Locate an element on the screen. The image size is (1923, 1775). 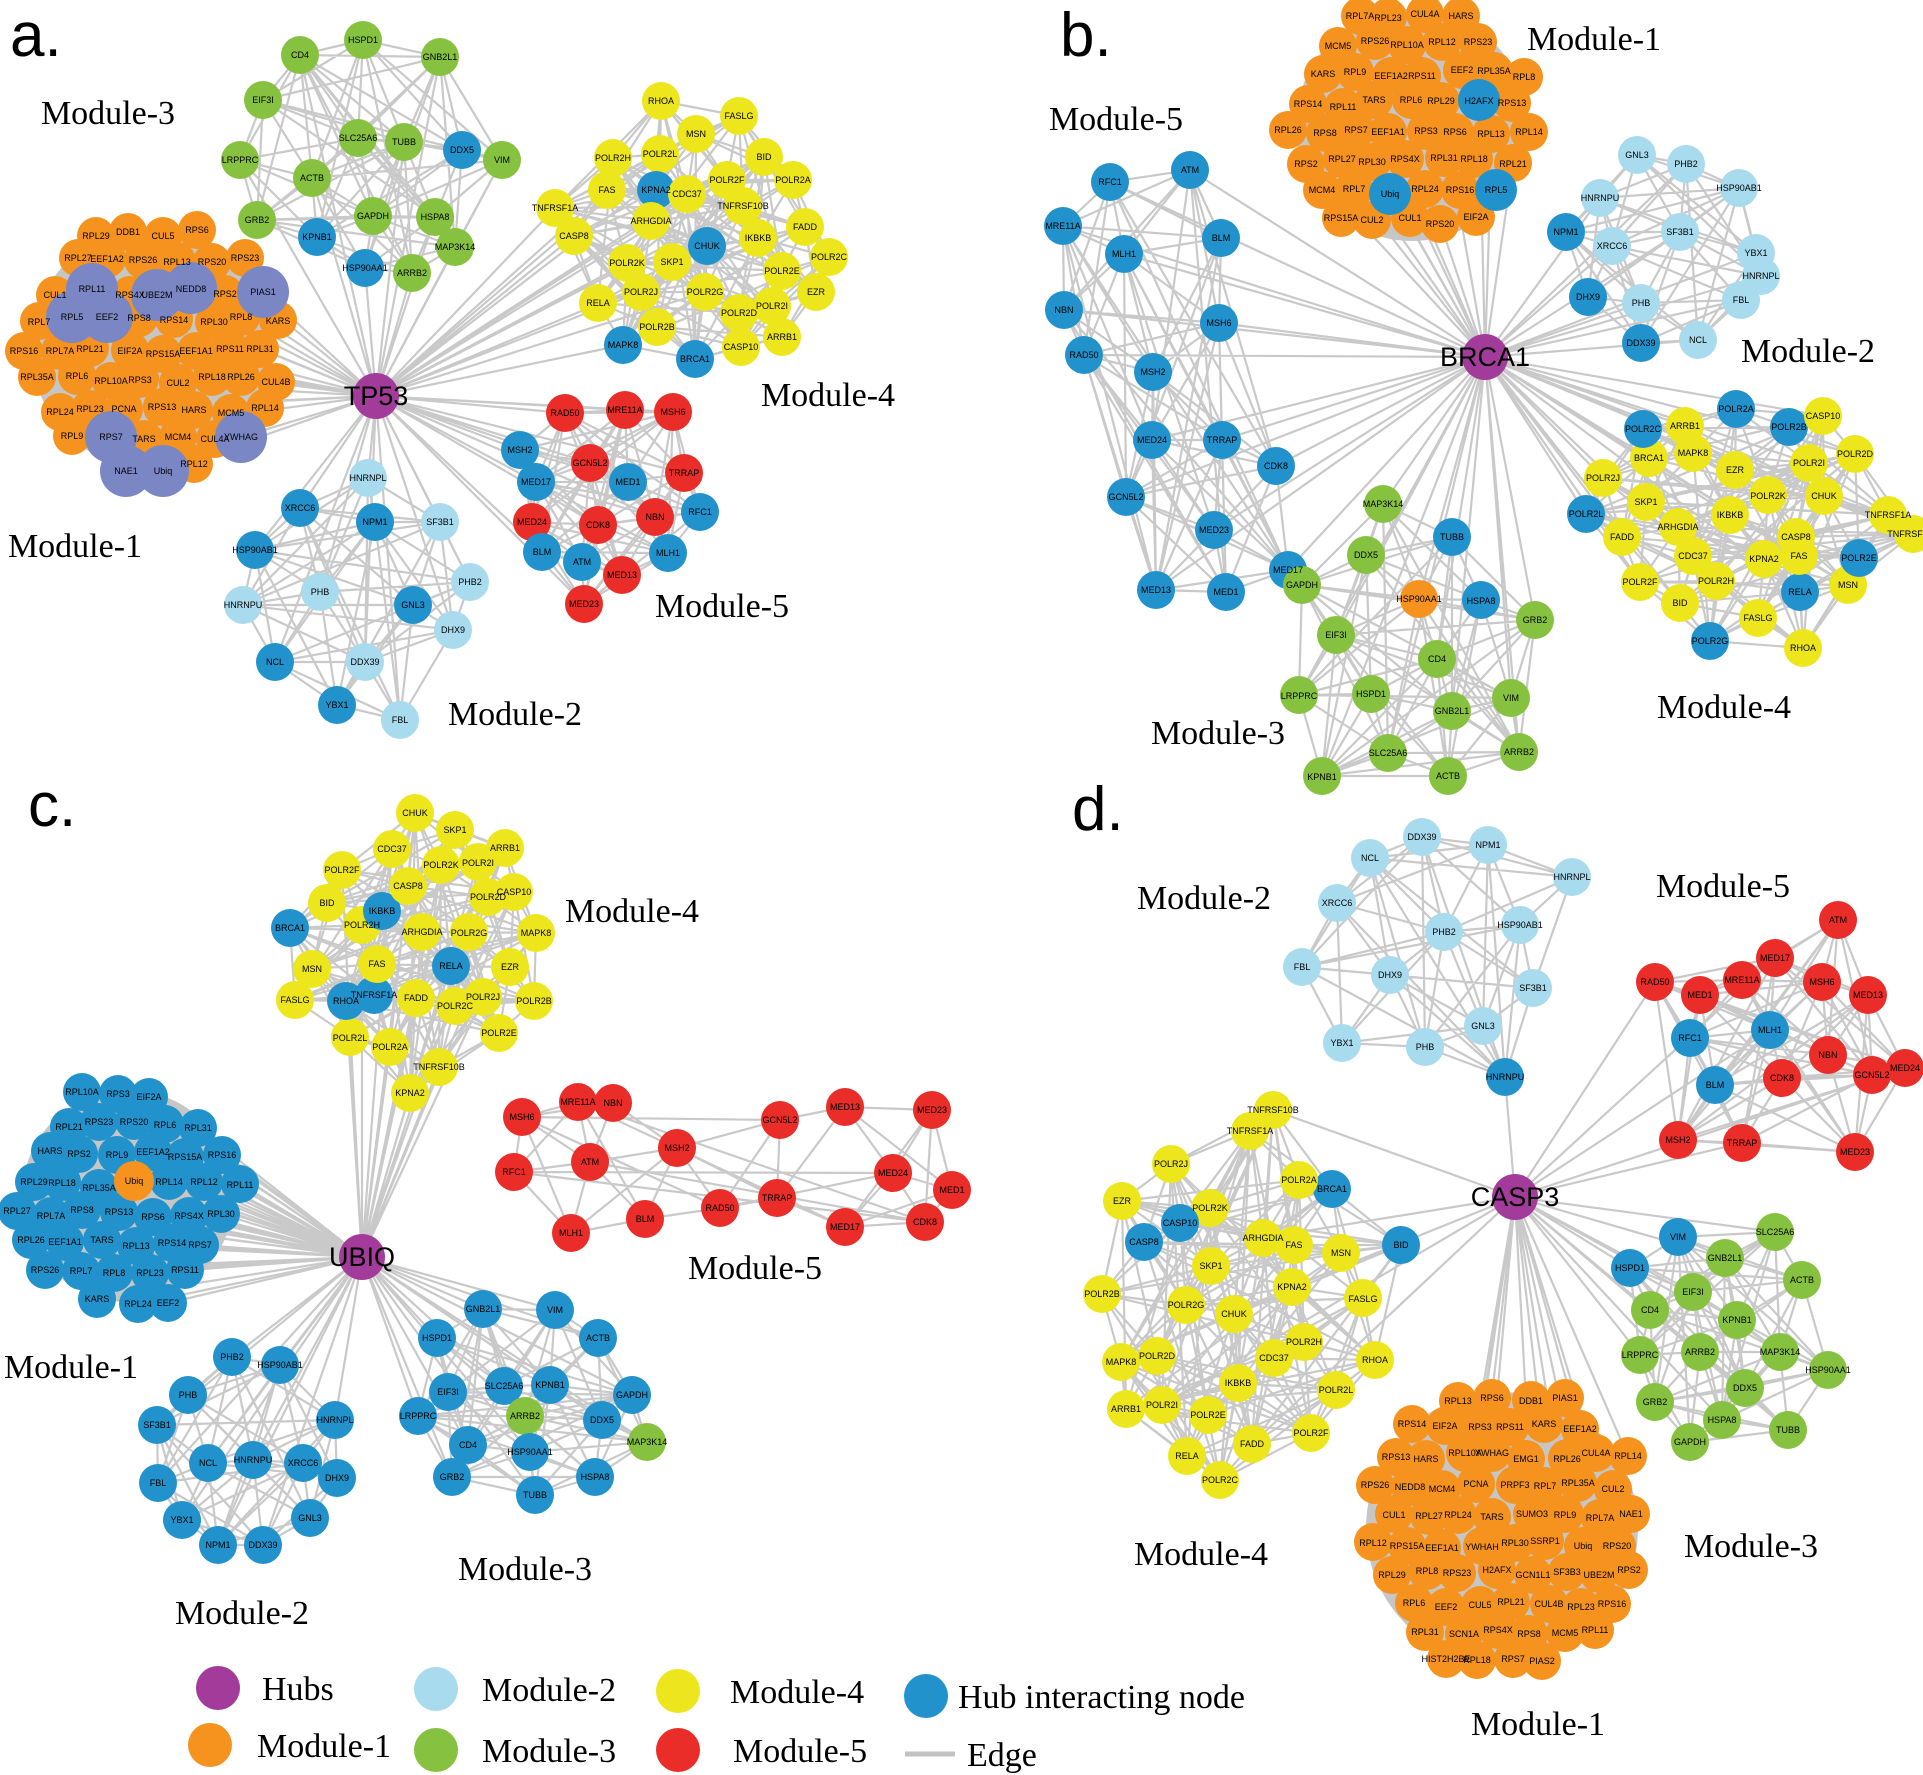
svg-text: RPS11 is located at coordinates (185, 1270).